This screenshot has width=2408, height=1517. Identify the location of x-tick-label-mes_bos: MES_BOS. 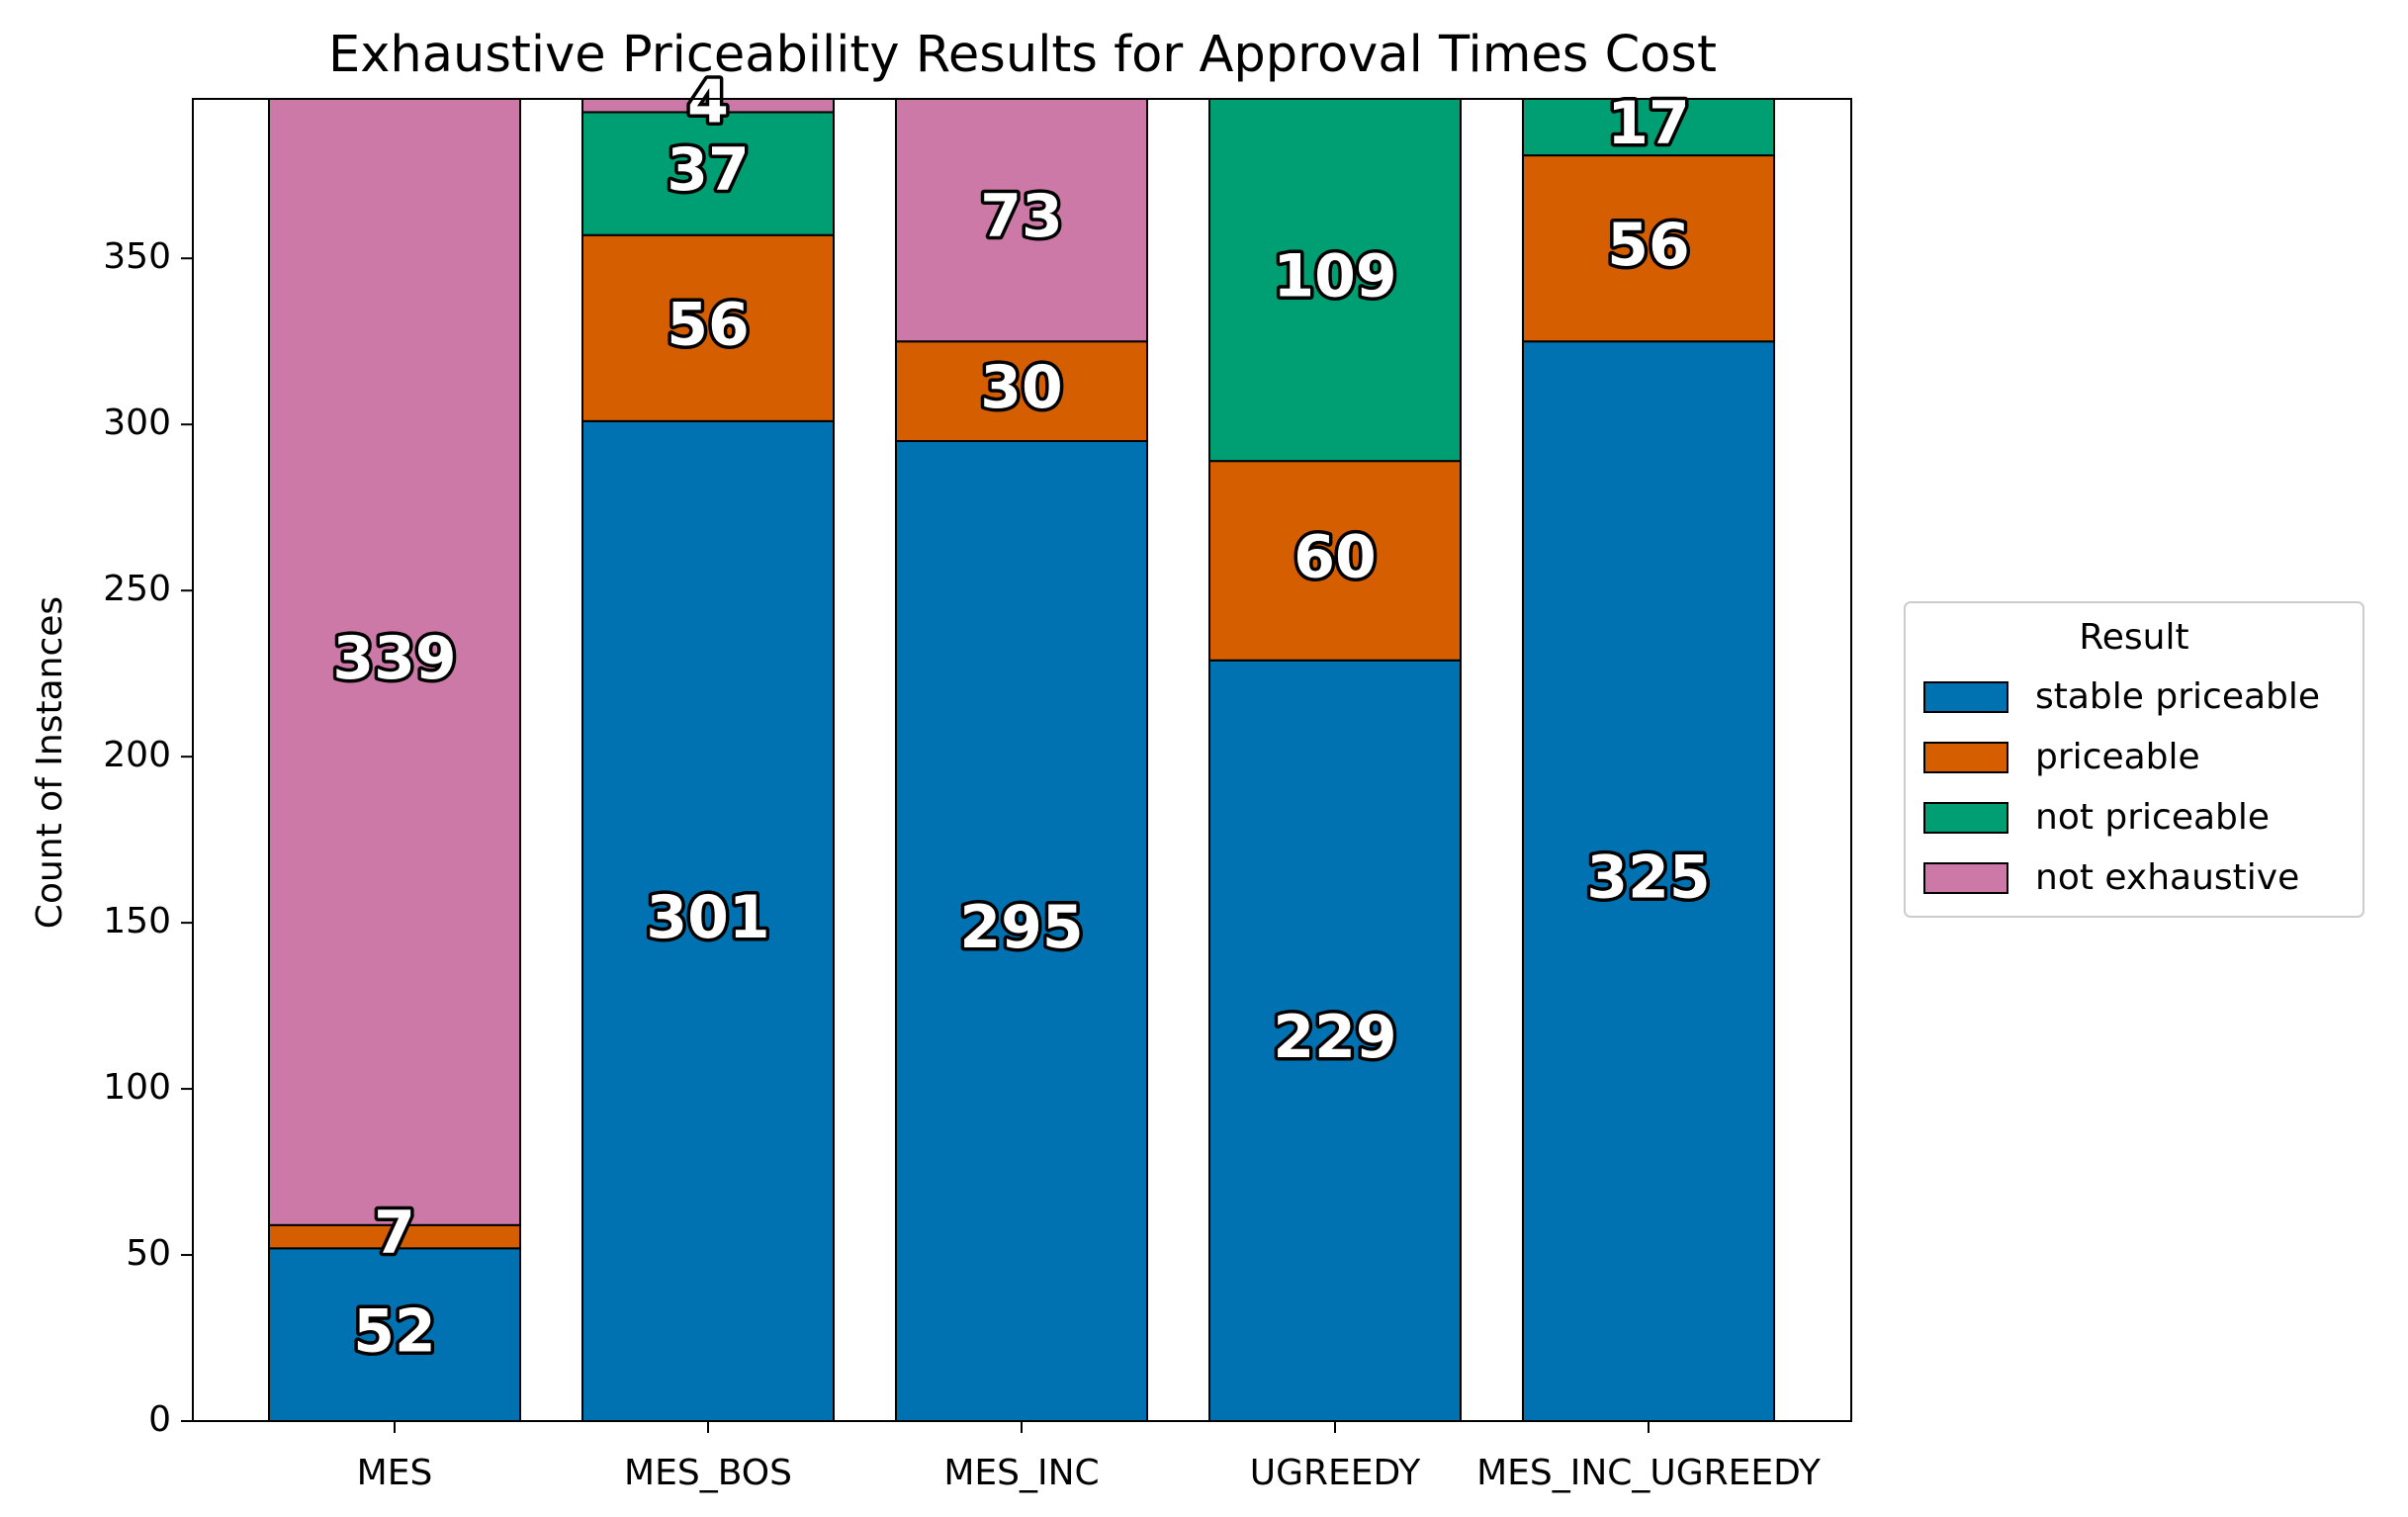
(708, 1473).